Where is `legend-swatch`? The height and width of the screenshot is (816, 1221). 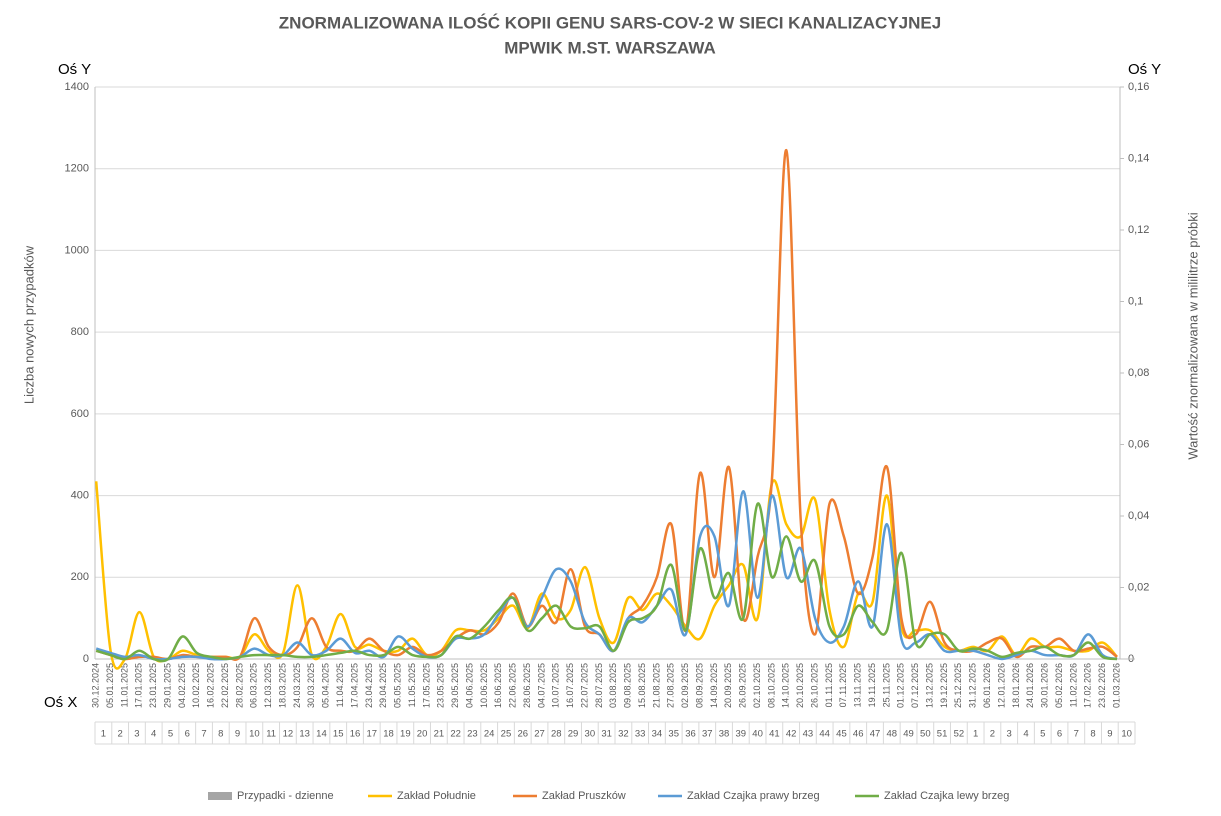
legend-swatch is located at coordinates (220, 796).